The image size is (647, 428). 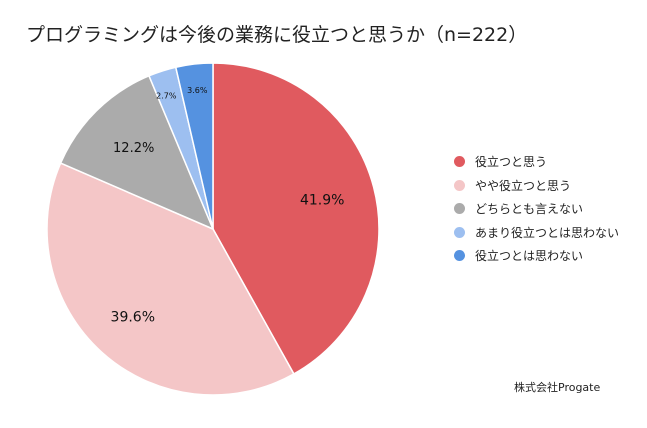 I want to click on legend-label: あまり役立つとは思わない, so click(x=547, y=232).